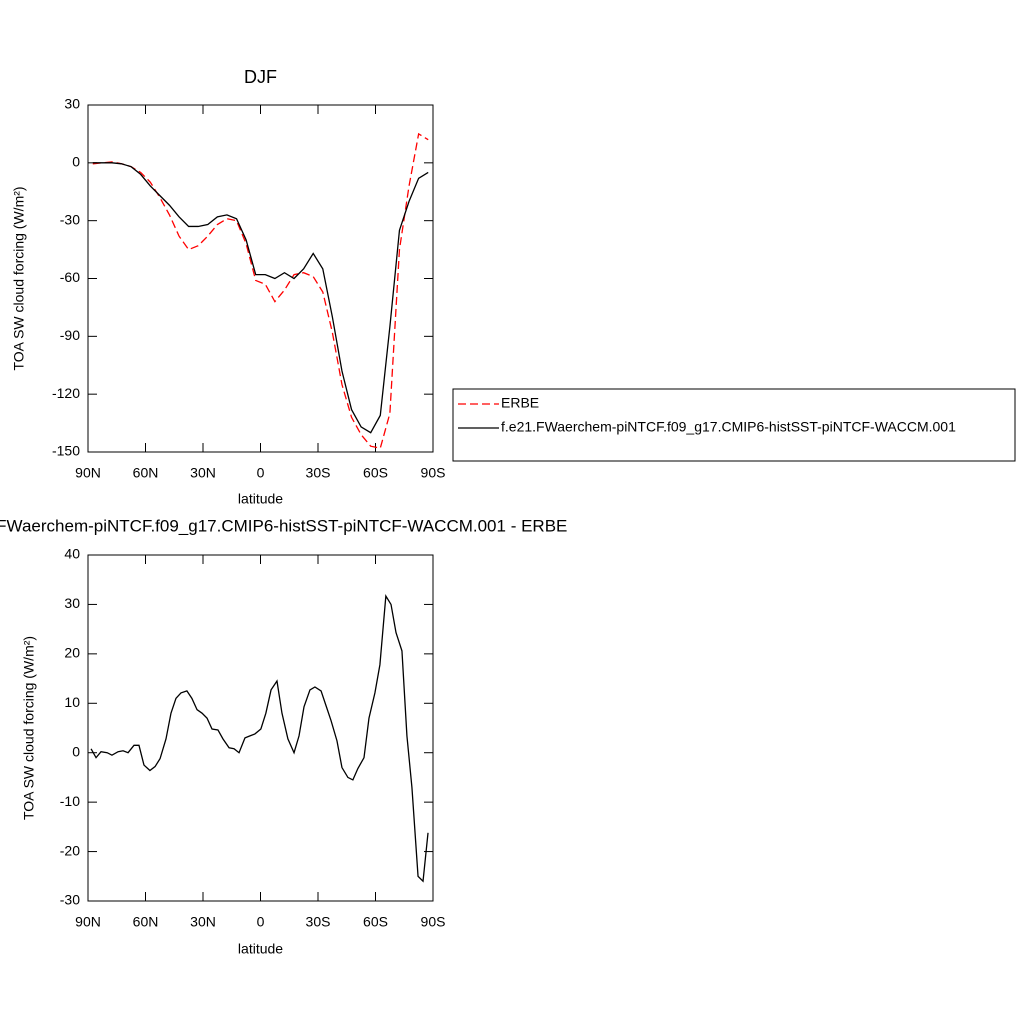 Image resolution: width=1024 pixels, height=1024 pixels. Describe the element at coordinates (72, 554) in the screenshot. I see `y-tick-label: 40` at that location.